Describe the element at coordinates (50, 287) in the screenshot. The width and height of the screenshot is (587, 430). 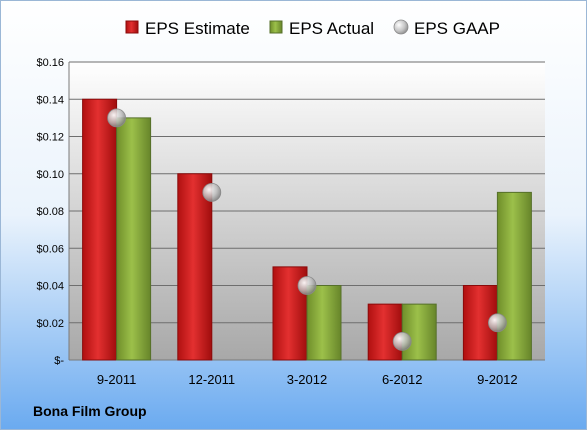
I see `y-tick-label: $0.04` at that location.